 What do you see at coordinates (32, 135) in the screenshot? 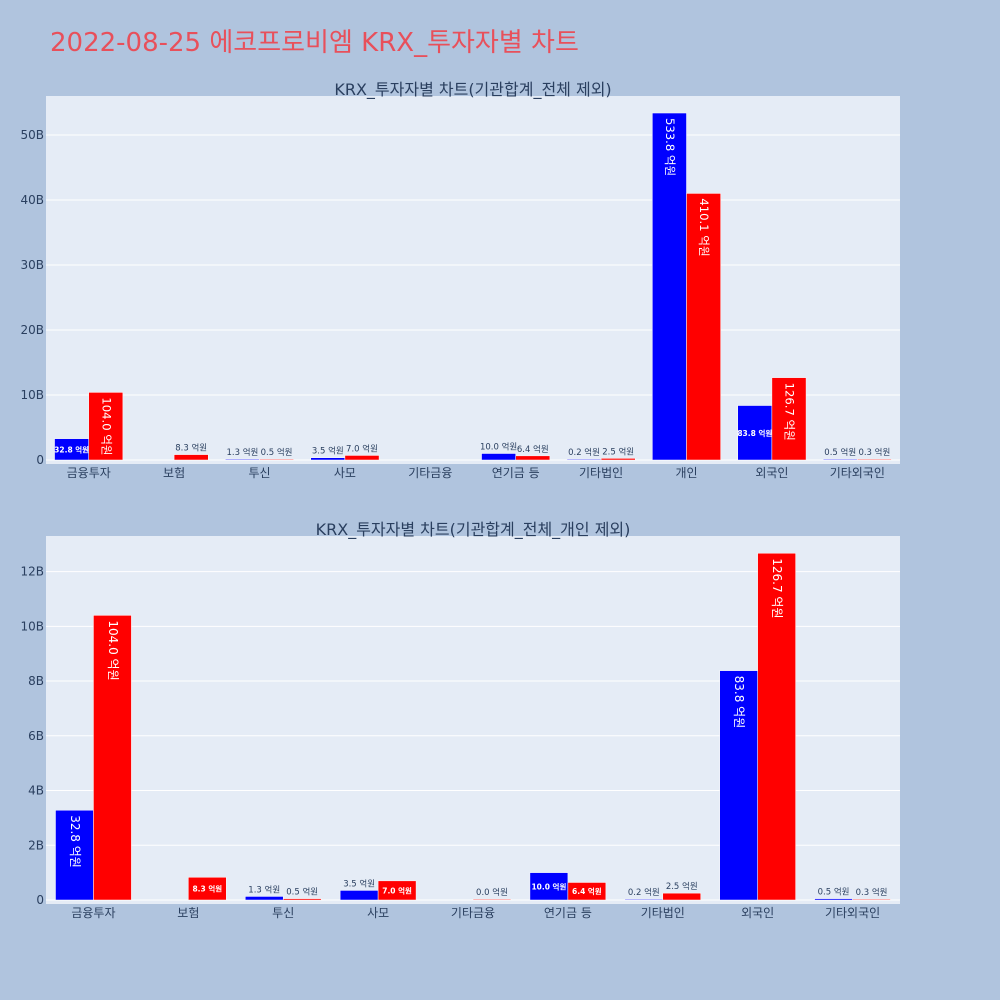
I see `y-tick-label: 50B` at bounding box center [32, 135].